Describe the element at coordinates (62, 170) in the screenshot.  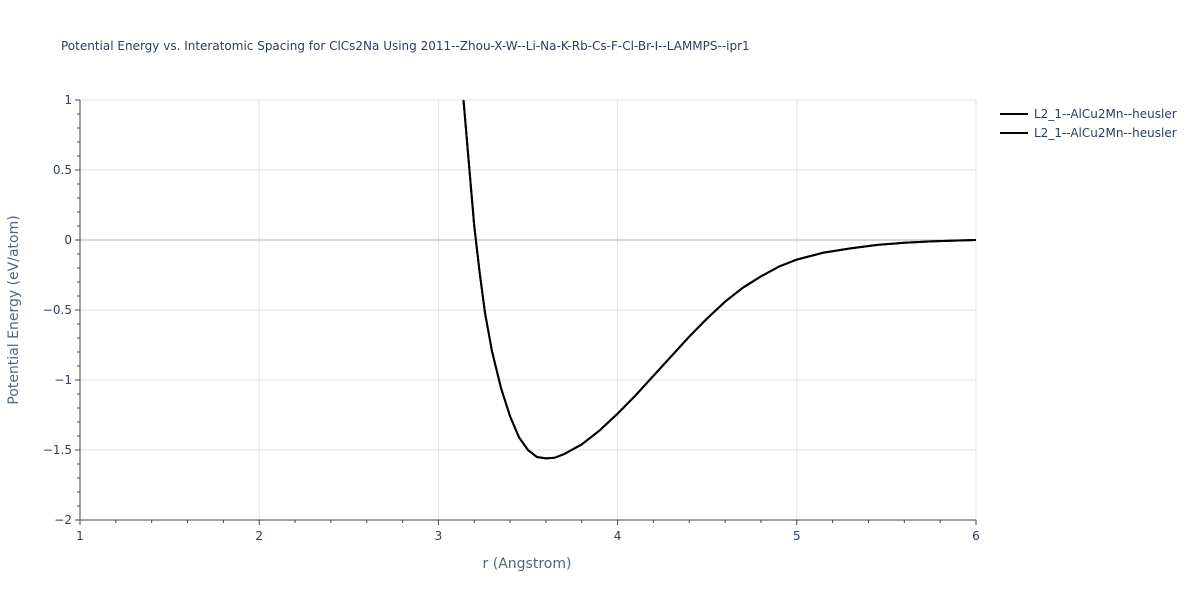
I see `y-tick-label: 0.5` at that location.